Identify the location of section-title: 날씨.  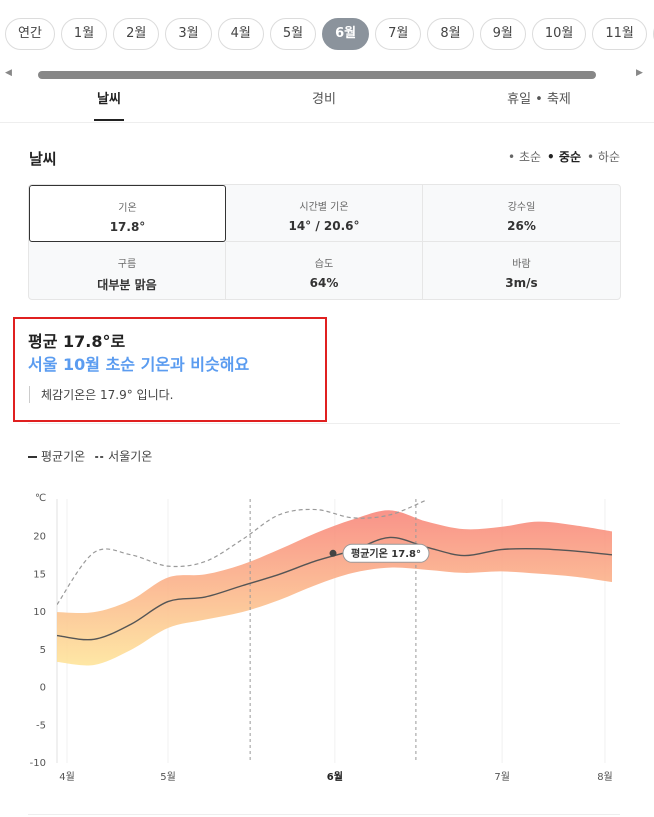
(43, 159).